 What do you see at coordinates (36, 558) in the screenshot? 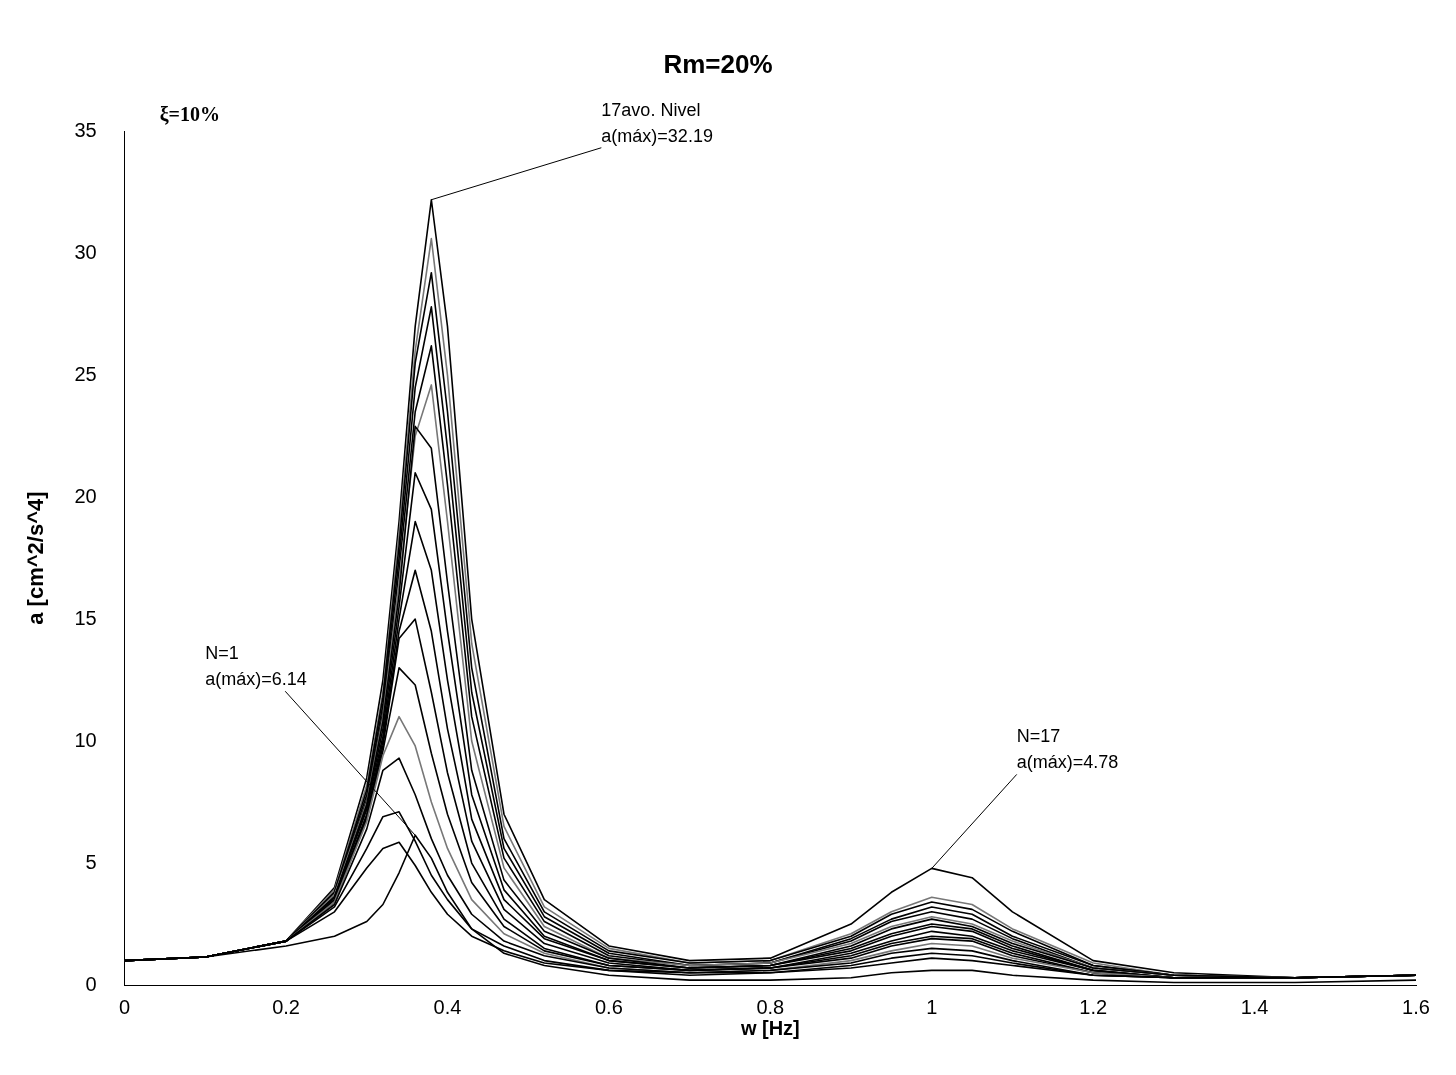
I see `y-axis-title: a [cm^2/s^4]` at bounding box center [36, 558].